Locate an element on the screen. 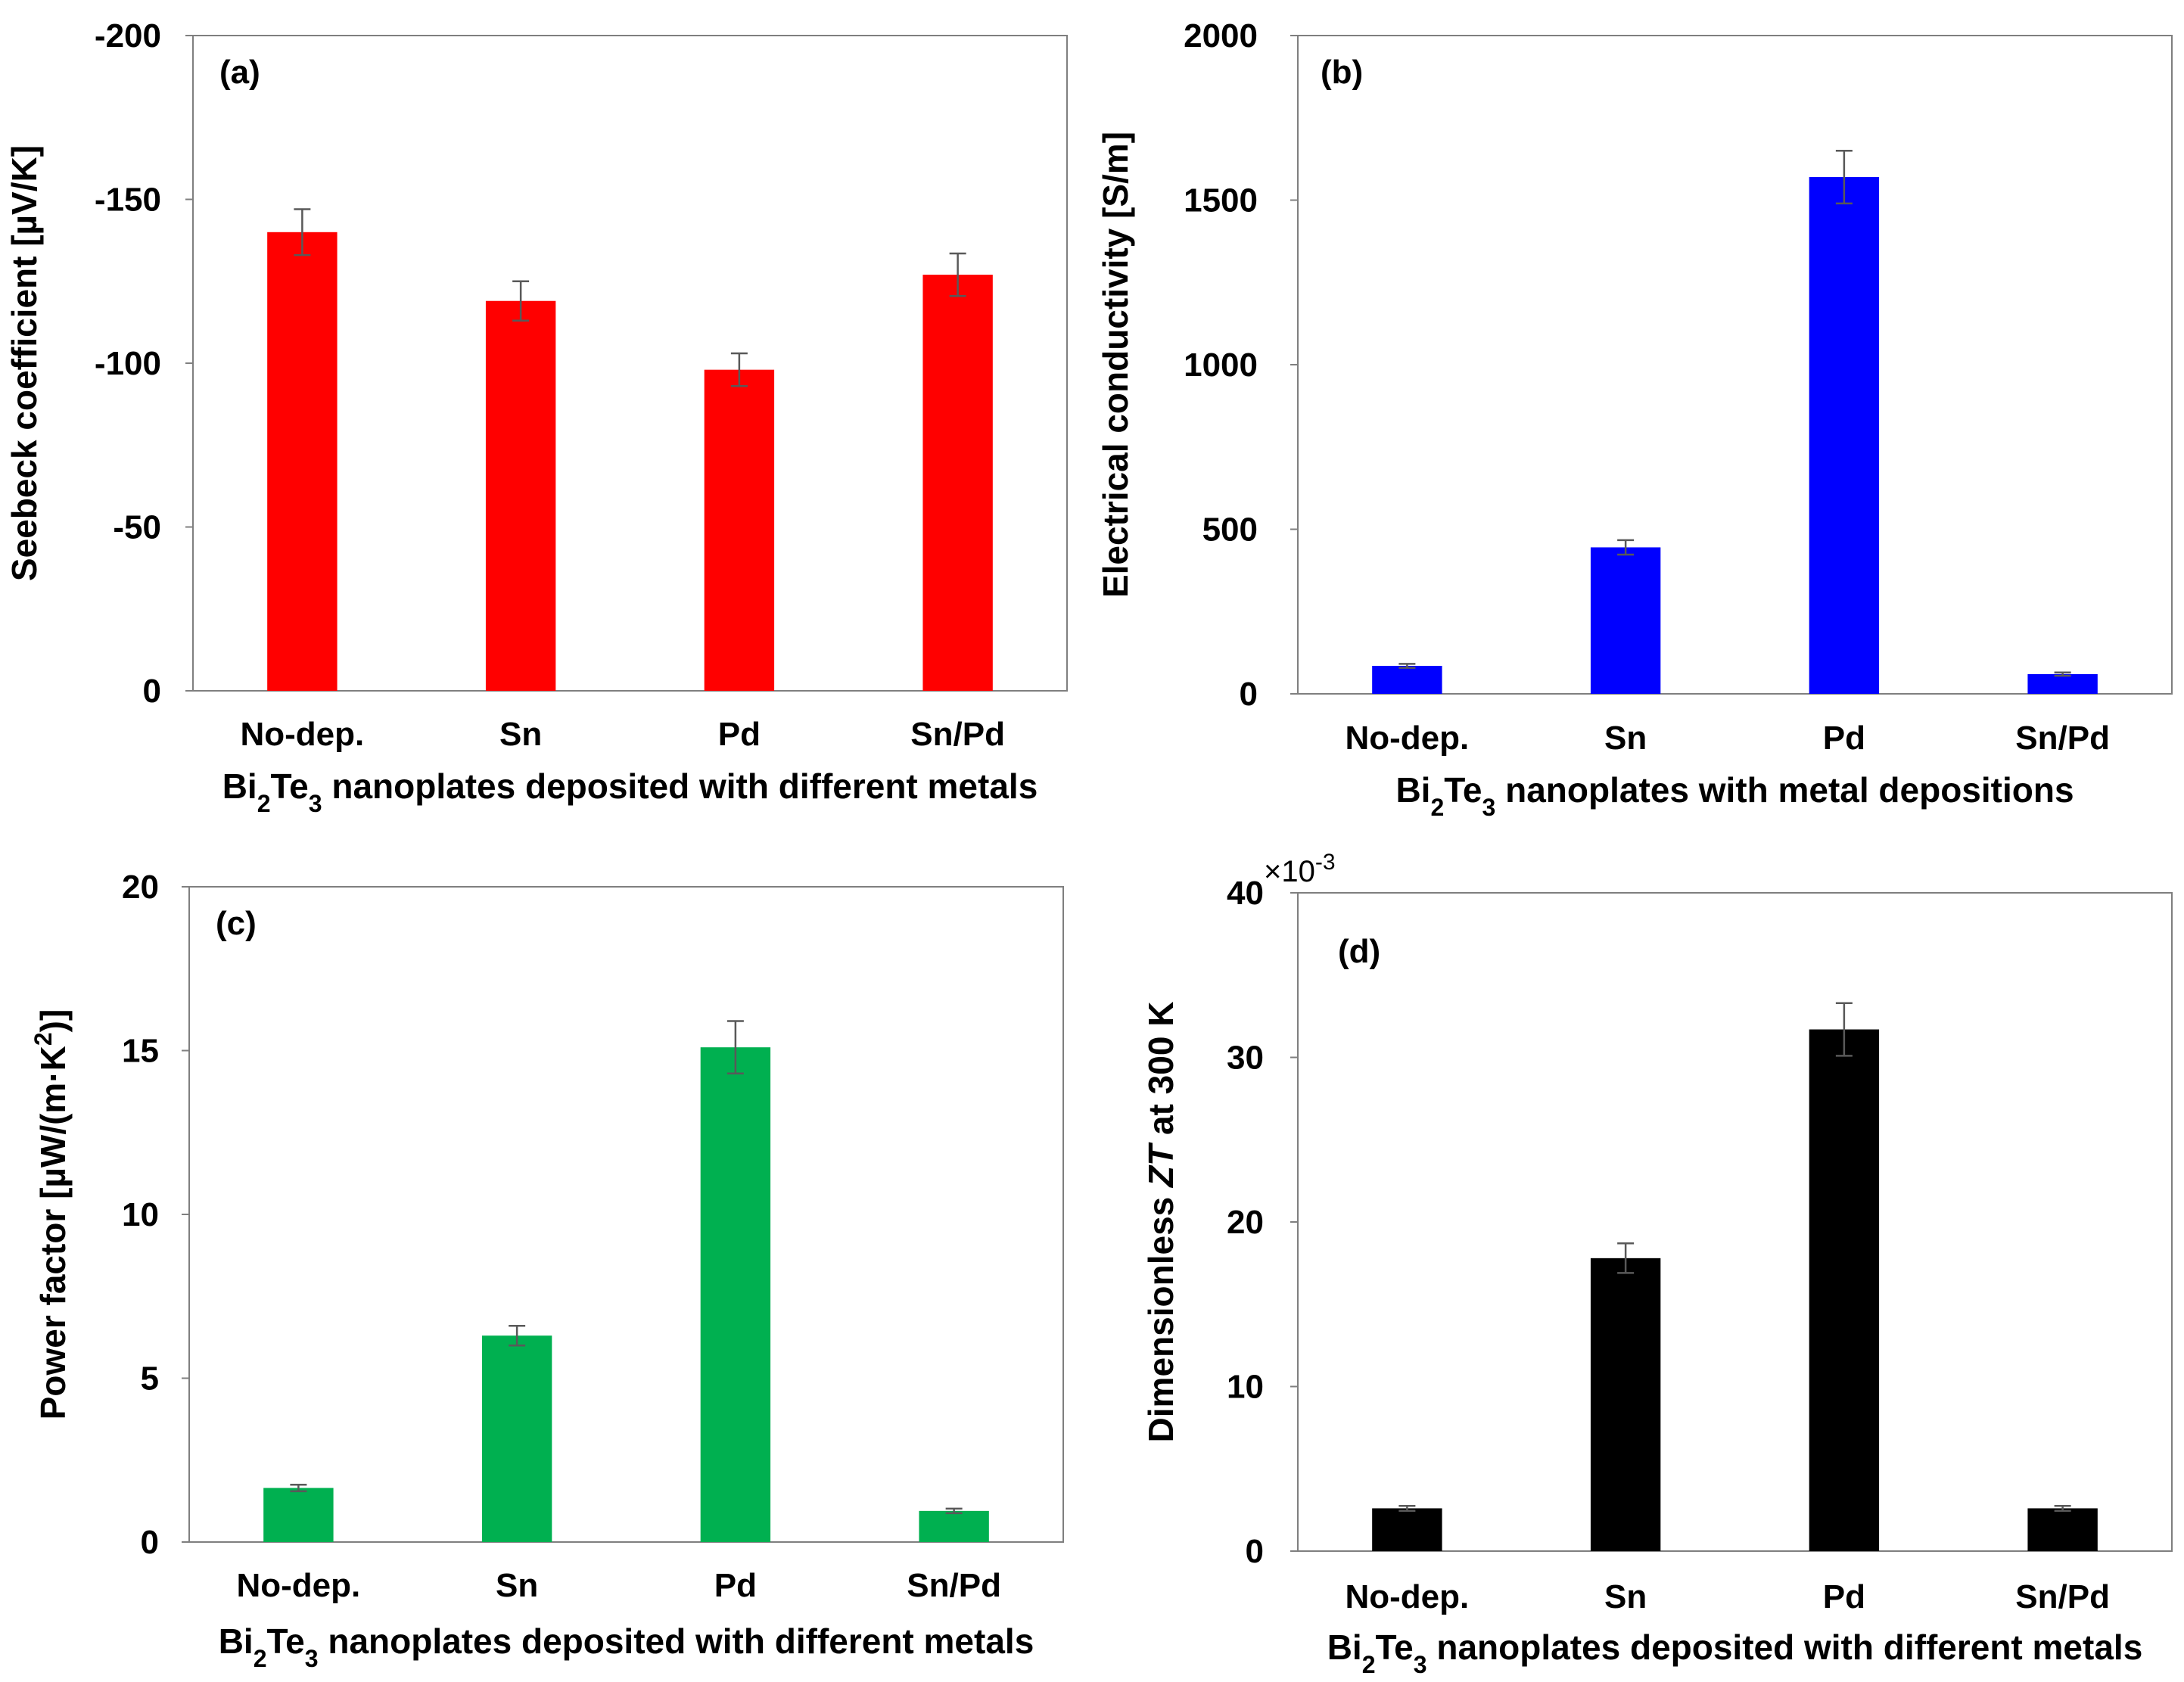 The image size is (2184, 1682). panel-label: (b) is located at coordinates (1342, 72).